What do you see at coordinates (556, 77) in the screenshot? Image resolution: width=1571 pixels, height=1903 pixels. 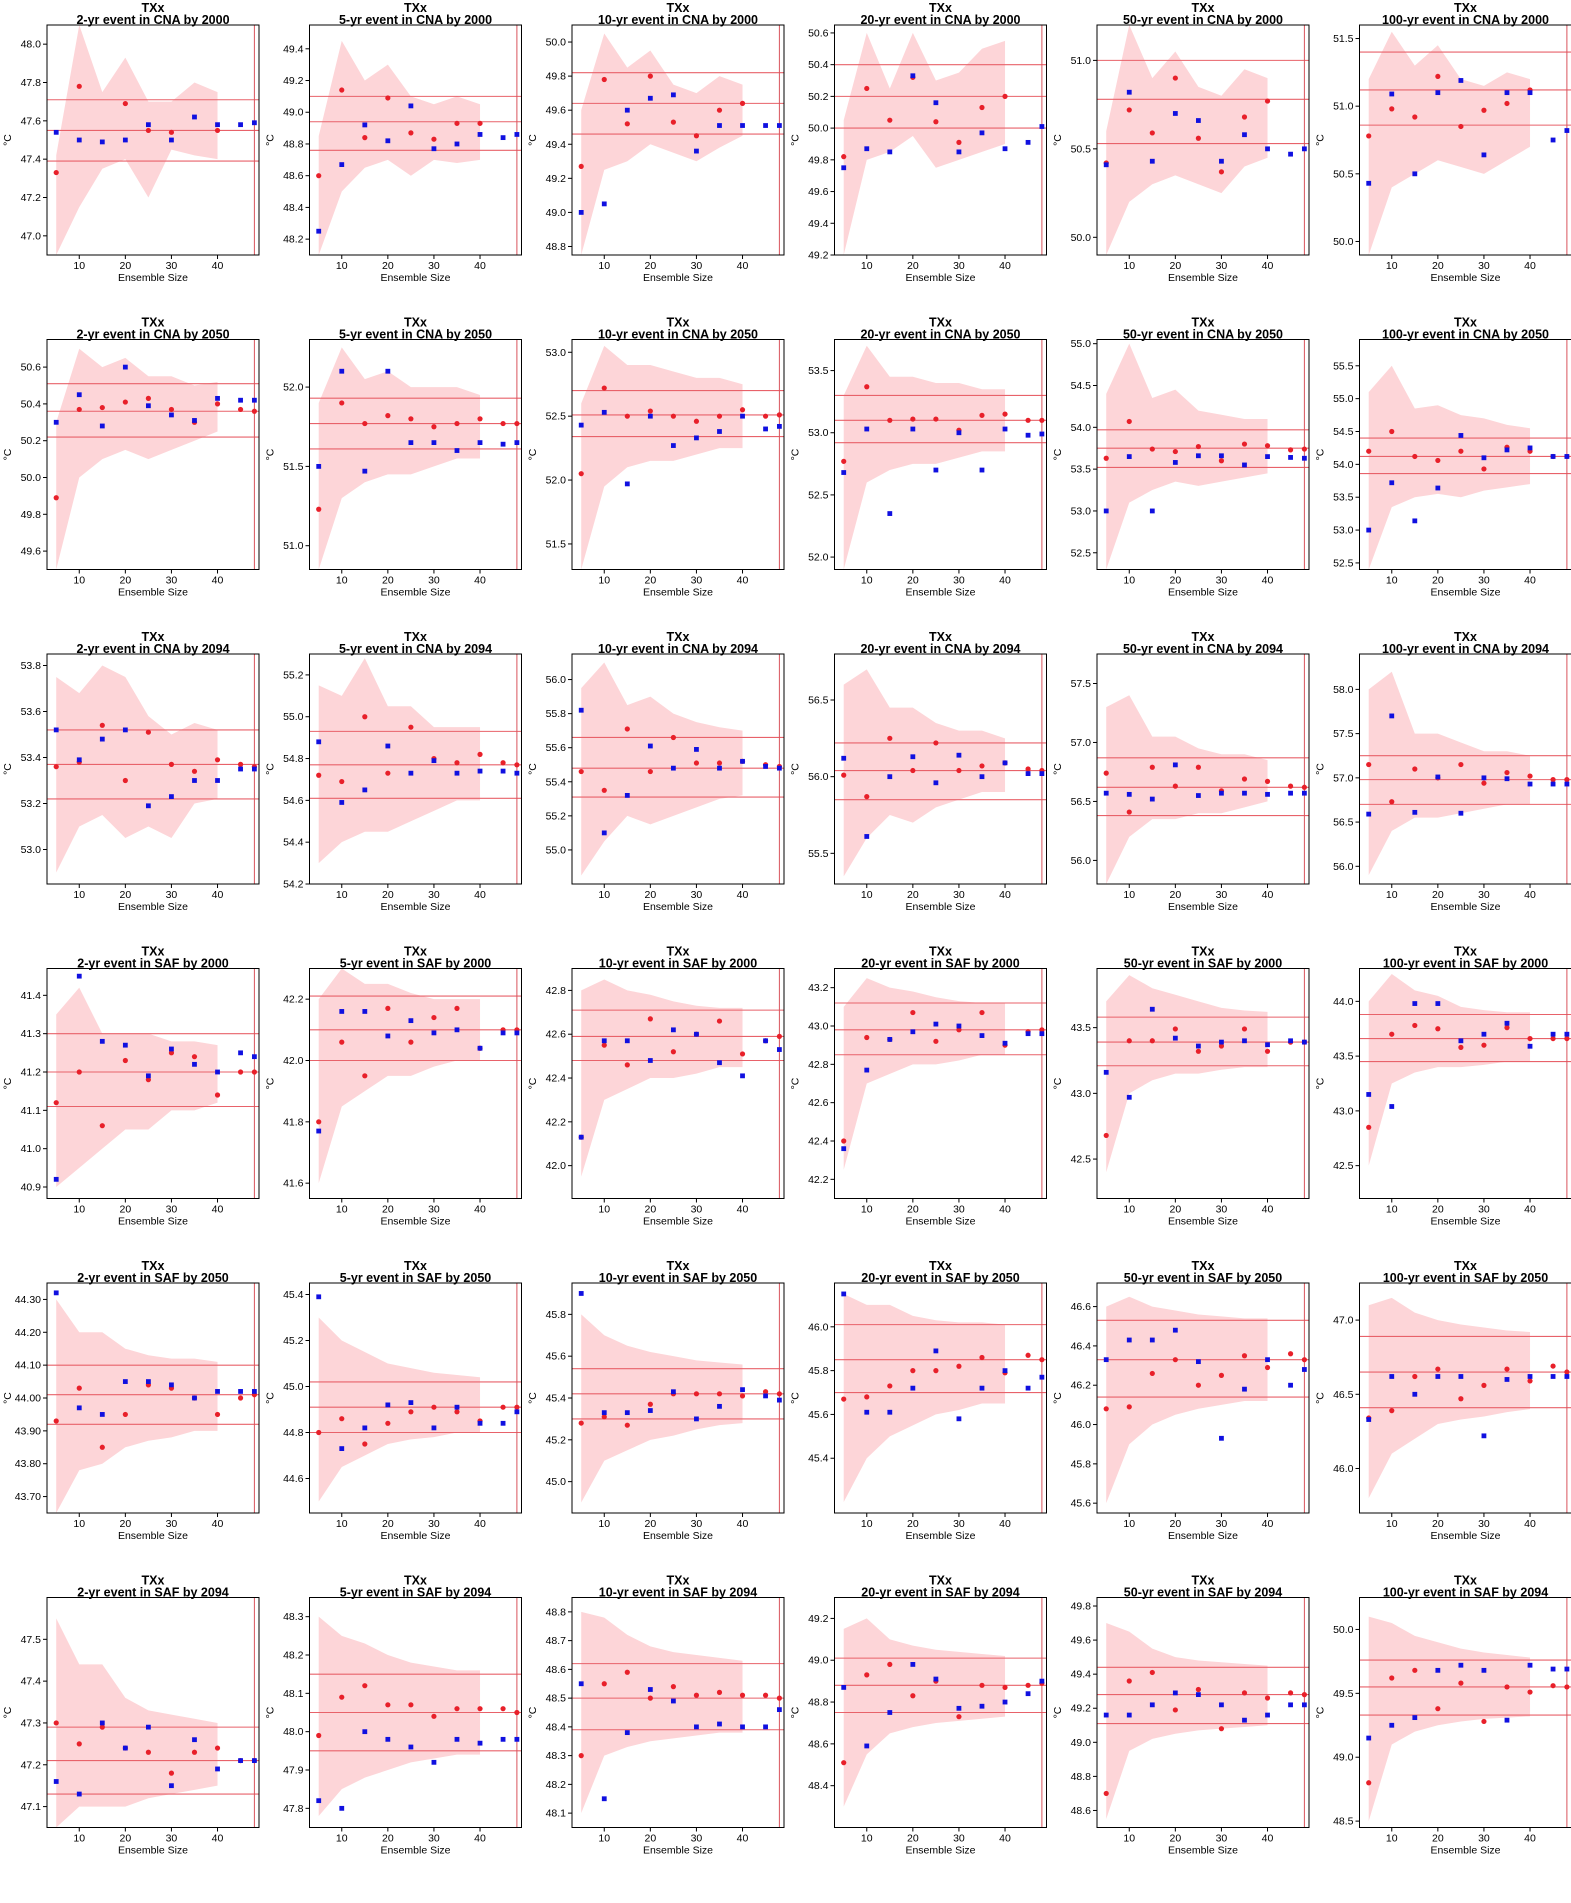 I see `y-tick-label: 49.8` at bounding box center [556, 77].